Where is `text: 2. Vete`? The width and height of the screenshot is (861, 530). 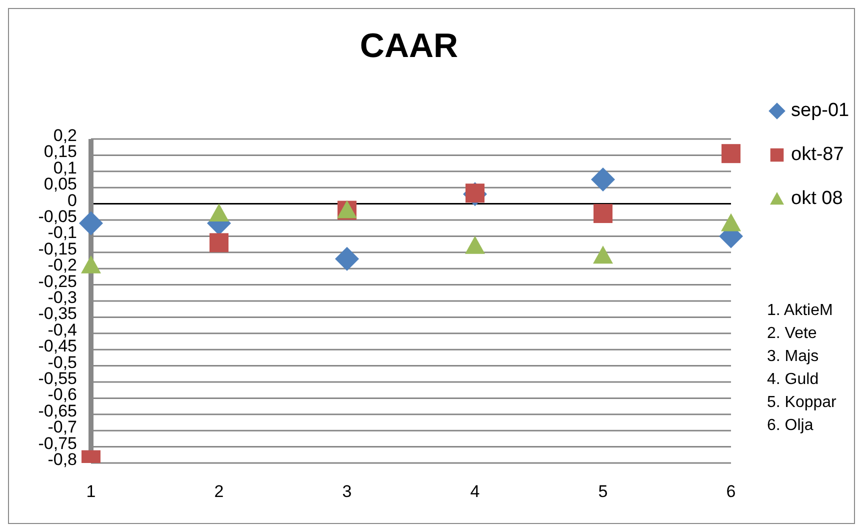 text: 2. Vete is located at coordinates (792, 334).